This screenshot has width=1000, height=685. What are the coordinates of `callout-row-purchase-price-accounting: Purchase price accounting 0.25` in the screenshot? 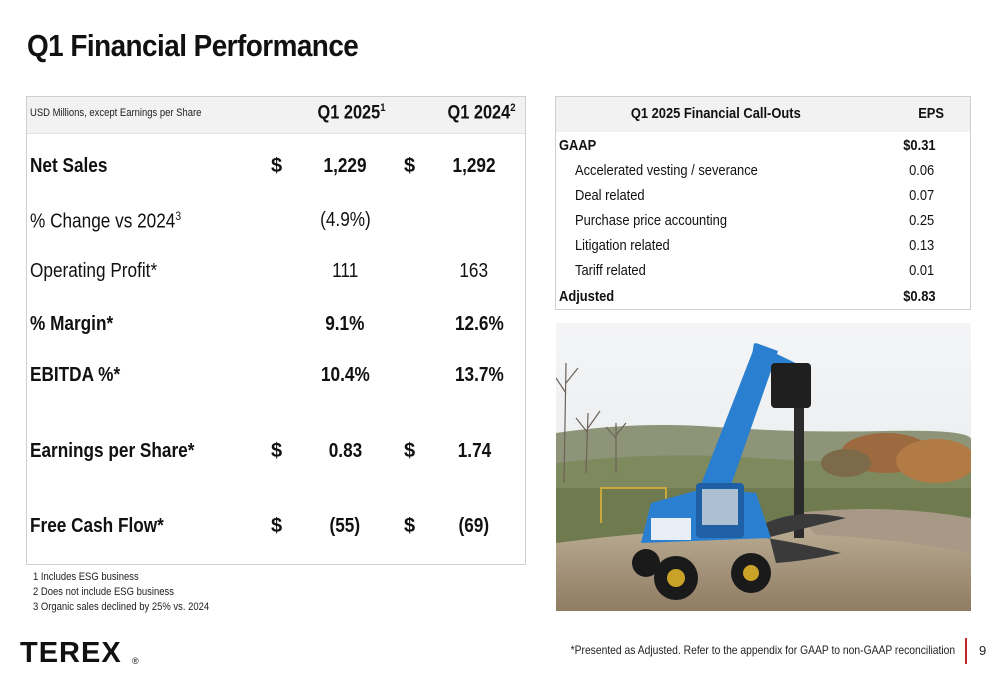 It's located at (763, 224).